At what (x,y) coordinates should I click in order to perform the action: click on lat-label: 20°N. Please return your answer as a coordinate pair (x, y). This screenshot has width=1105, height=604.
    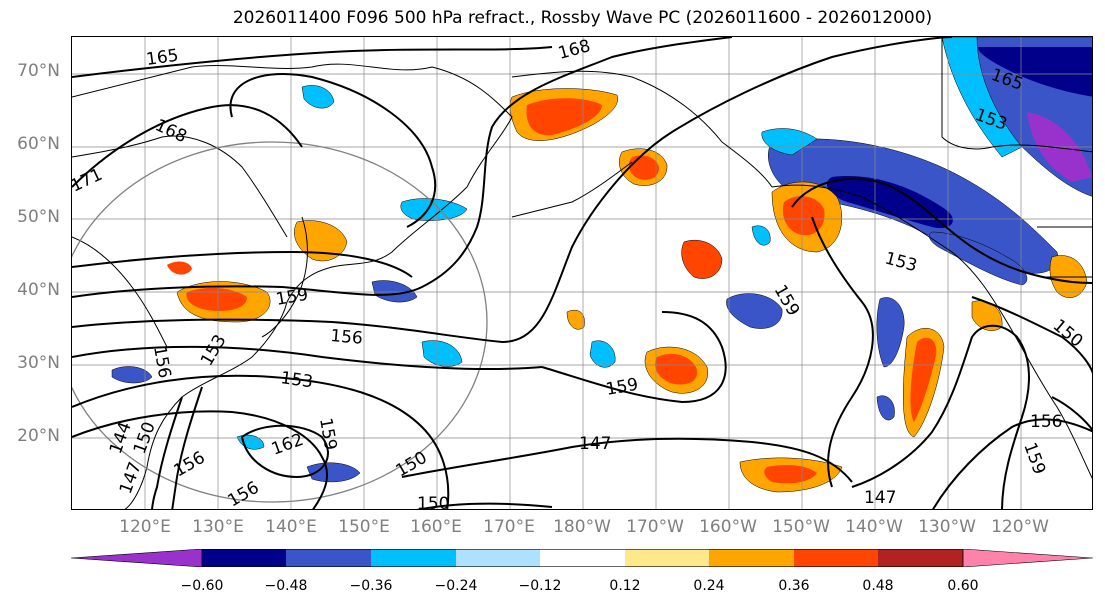
    Looking at the image, I should click on (38, 436).